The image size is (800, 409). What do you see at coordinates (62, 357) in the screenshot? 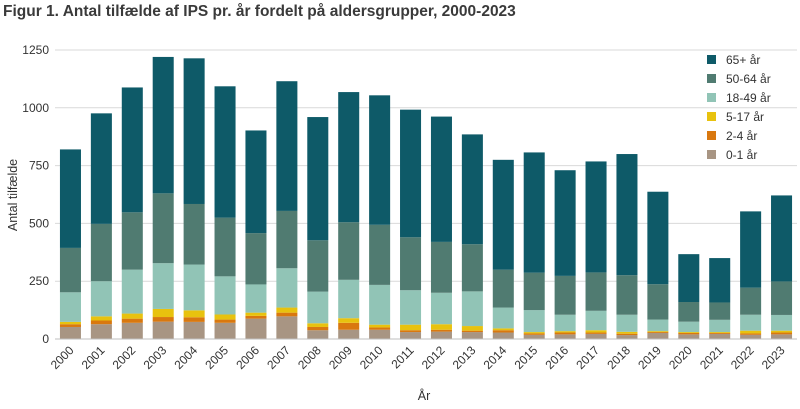
I see `x-tick-label: 2000` at bounding box center [62, 357].